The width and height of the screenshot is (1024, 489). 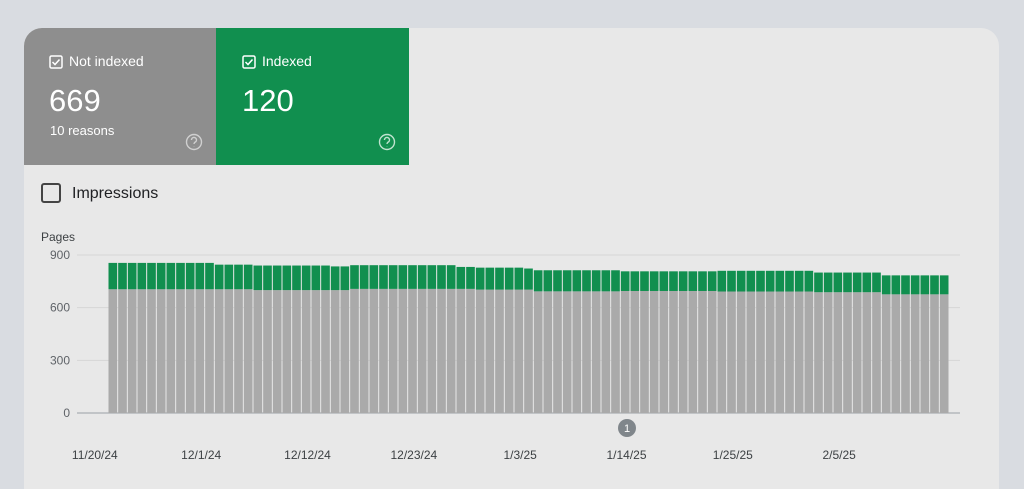 I want to click on toggle-label: Impressions, so click(x=115, y=193).